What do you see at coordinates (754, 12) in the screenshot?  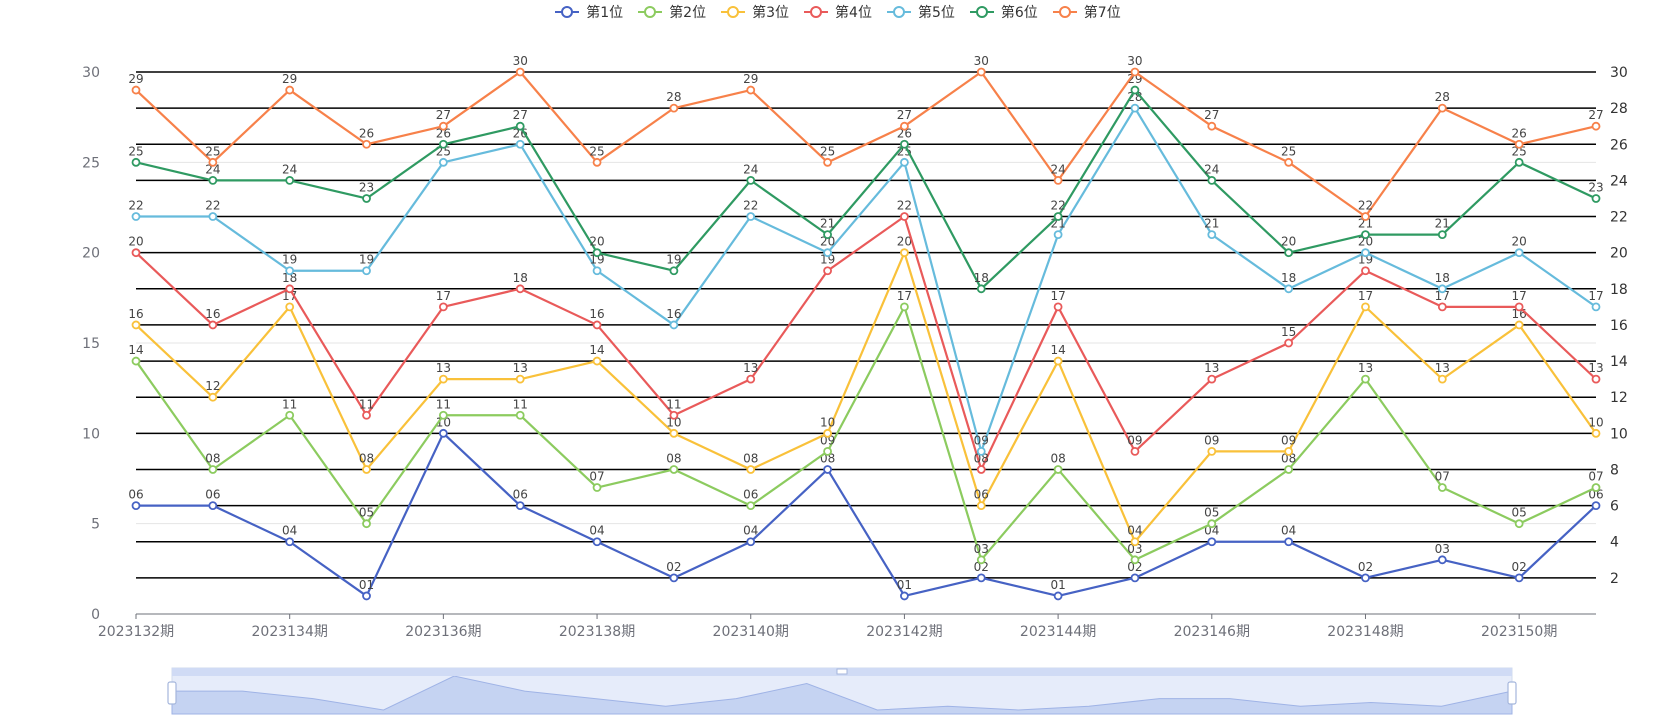 I see `legend-item-3: 第3位` at bounding box center [754, 12].